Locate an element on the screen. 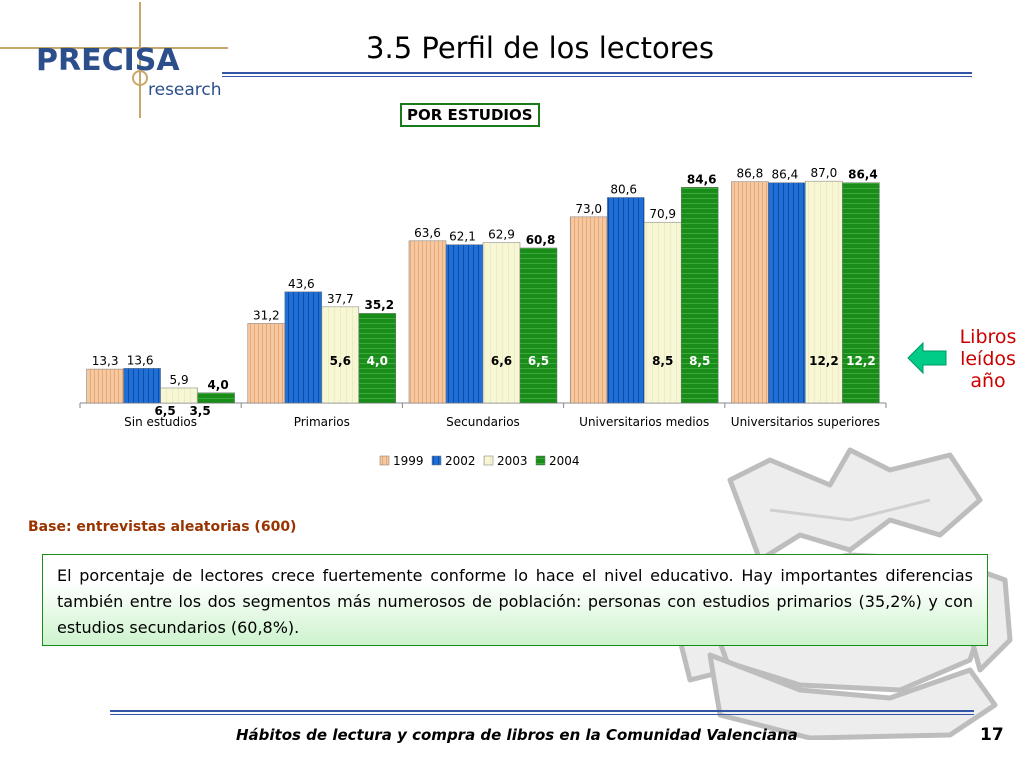 This screenshot has width=1024, height=768. page-title: 3.5 Perfil de los lectores is located at coordinates (540, 48).